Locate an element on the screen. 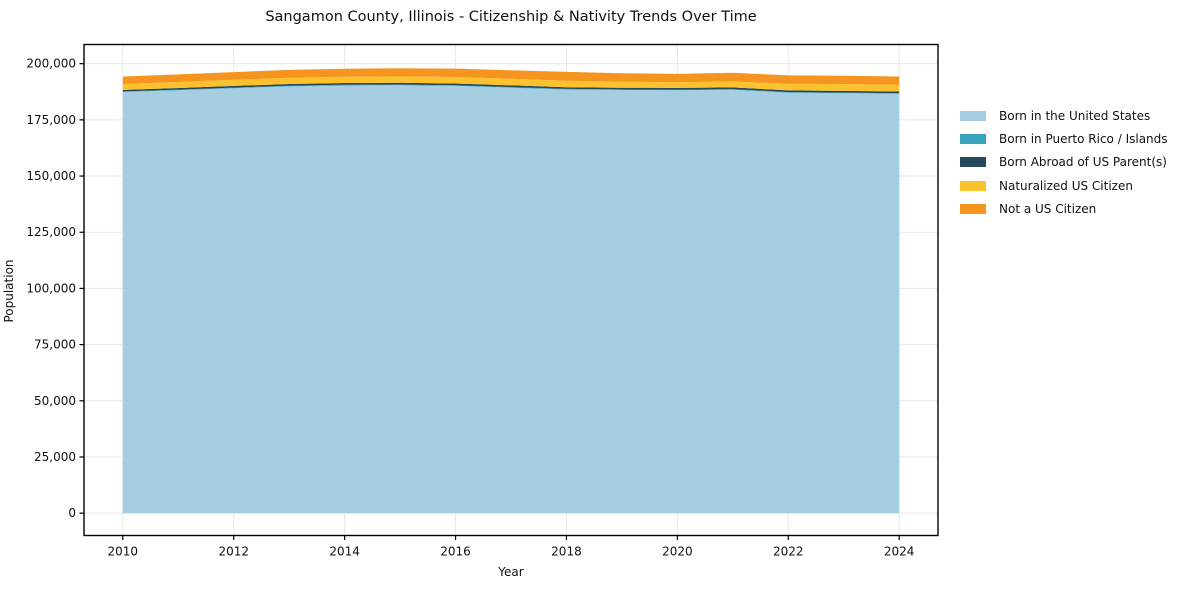 This screenshot has height=590, width=1189. y-tick-label: 125,000 is located at coordinates (51, 232).